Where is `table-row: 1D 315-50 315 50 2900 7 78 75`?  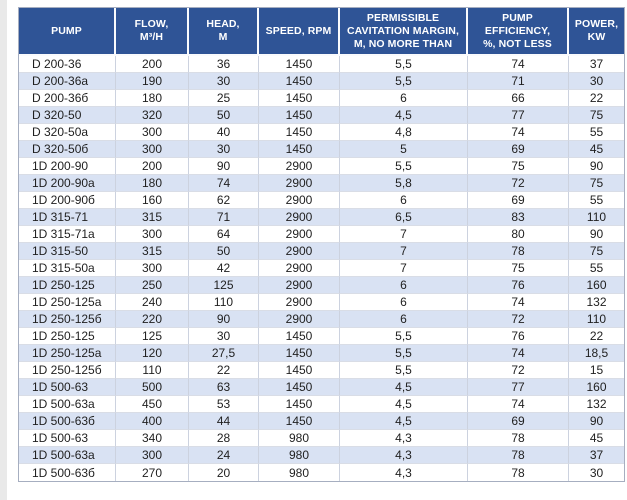
table-row: 1D 315-50 315 50 2900 7 78 75 is located at coordinates (321, 251).